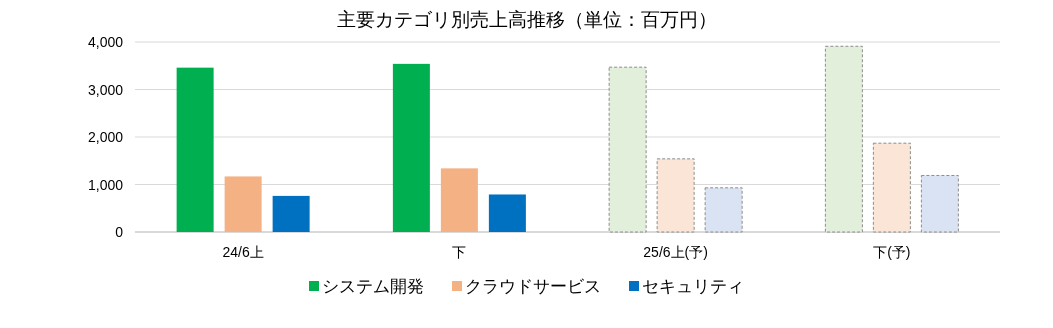 The height and width of the screenshot is (328, 1053). What do you see at coordinates (693, 286) in the screenshot?
I see `legend-label: セキュリティ` at bounding box center [693, 286].